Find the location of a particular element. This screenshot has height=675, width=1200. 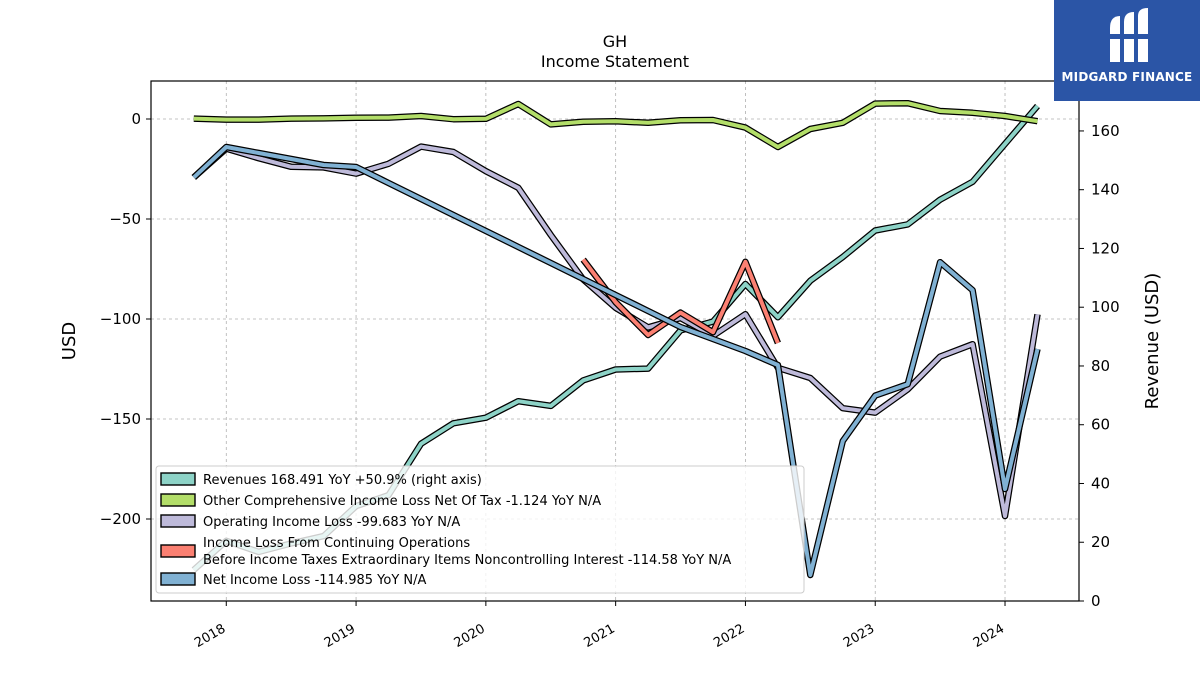

y-tick-label-left: −150 is located at coordinates (120, 419).